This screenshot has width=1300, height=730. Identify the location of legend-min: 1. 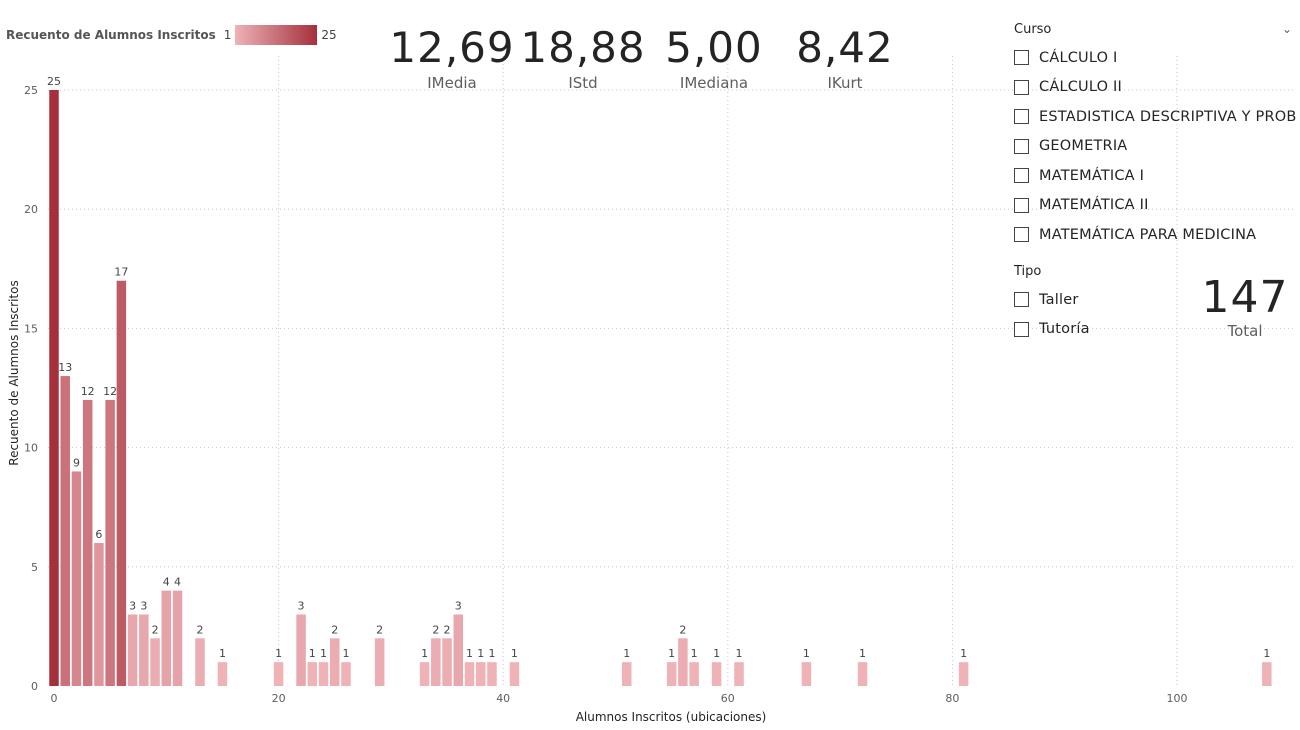
(227, 35).